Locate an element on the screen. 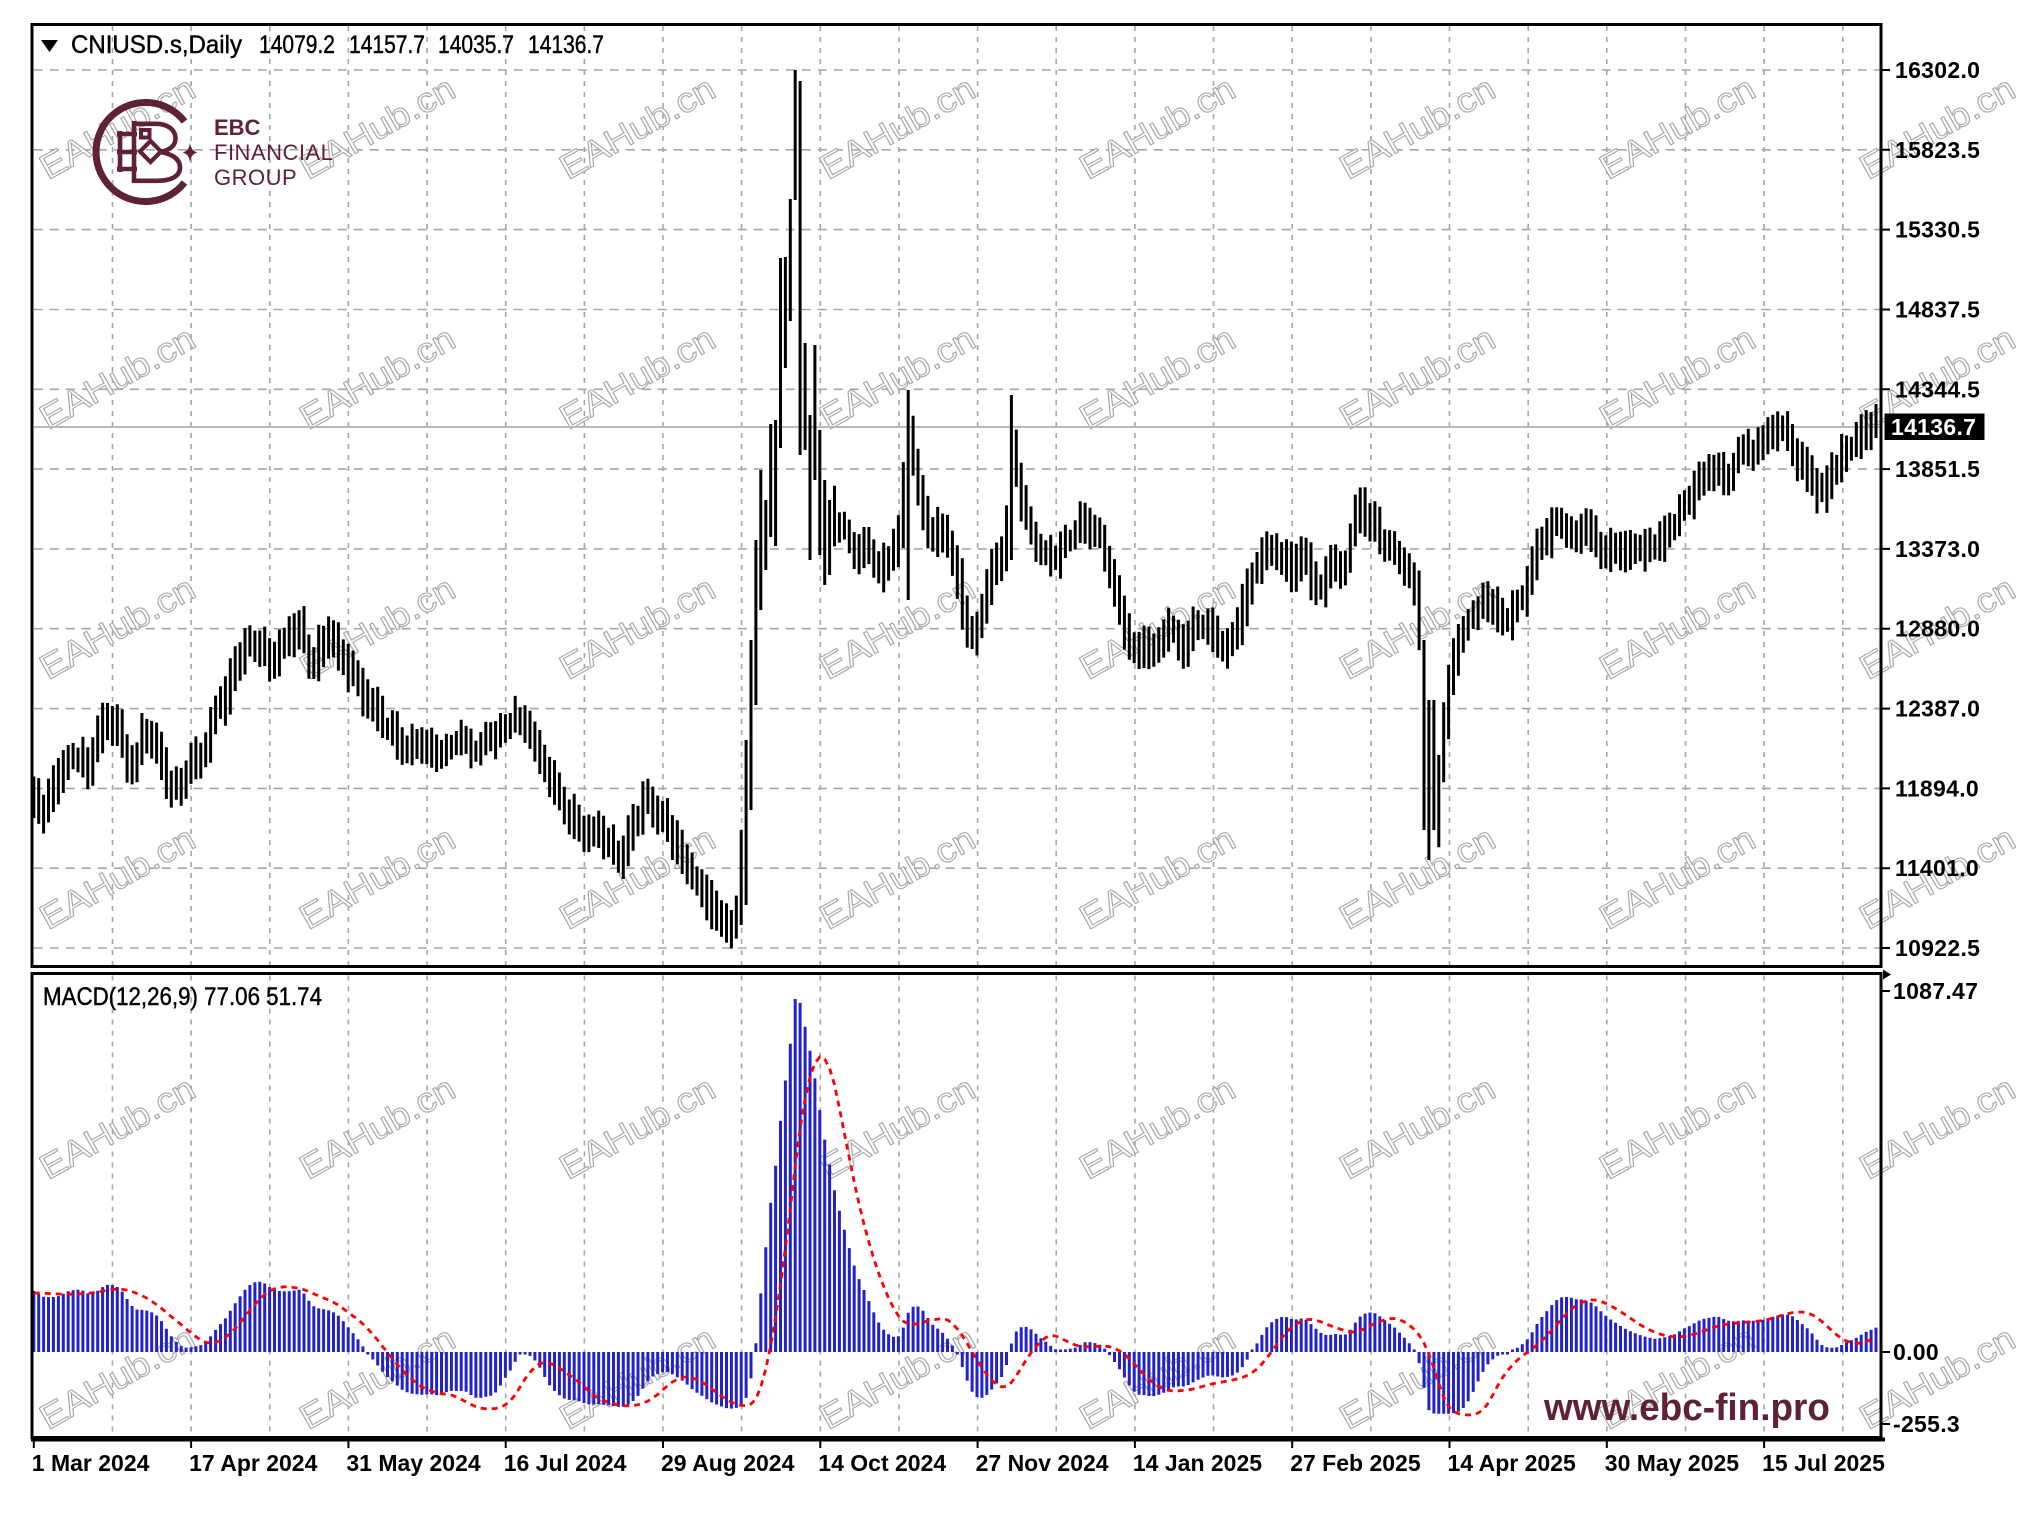  svg-text: 27 Feb 2025 is located at coordinates (1355, 1463).